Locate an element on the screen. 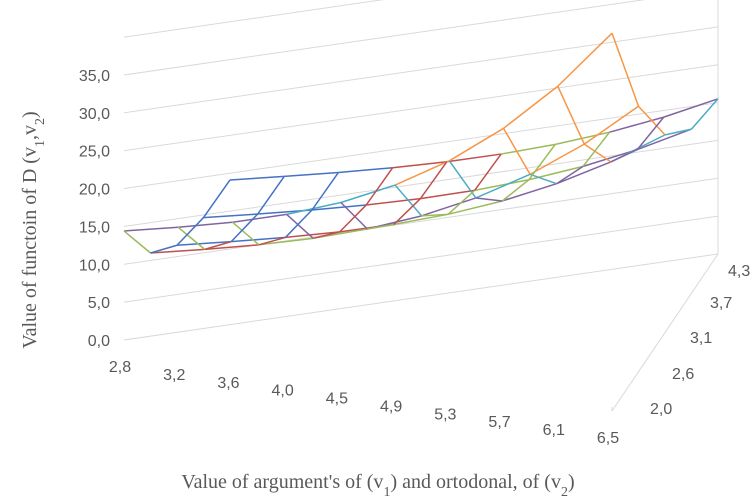  v2-tick-label: 2,6 is located at coordinates (683, 374).